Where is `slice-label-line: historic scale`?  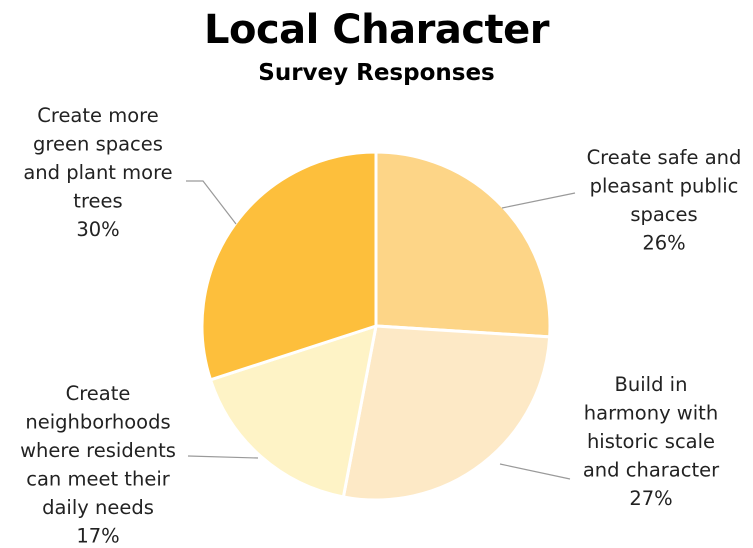 slice-label-line: historic scale is located at coordinates (651, 441).